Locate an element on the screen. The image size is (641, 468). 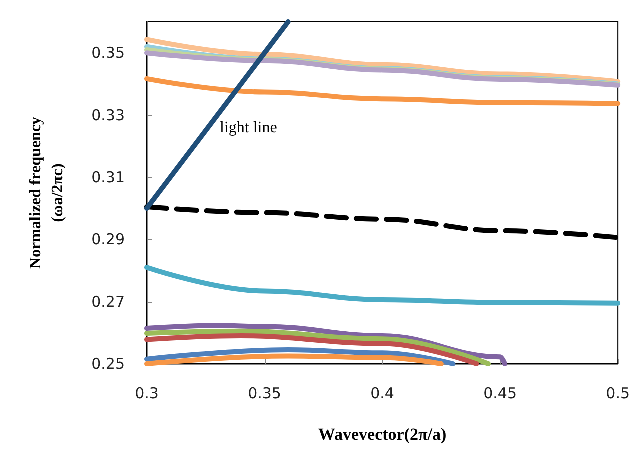
x-tick-label: 0.3 is located at coordinates (147, 393).